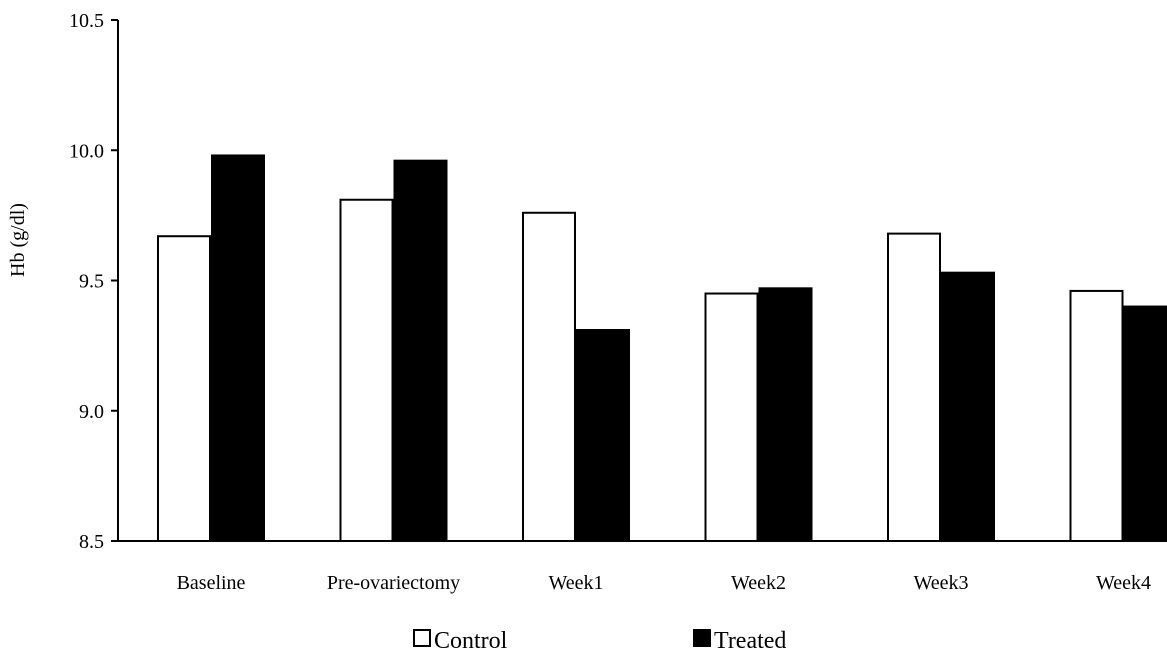 This screenshot has height=656, width=1167. Describe the element at coordinates (86, 151) in the screenshot. I see `y-tick-label: 10.0` at that location.